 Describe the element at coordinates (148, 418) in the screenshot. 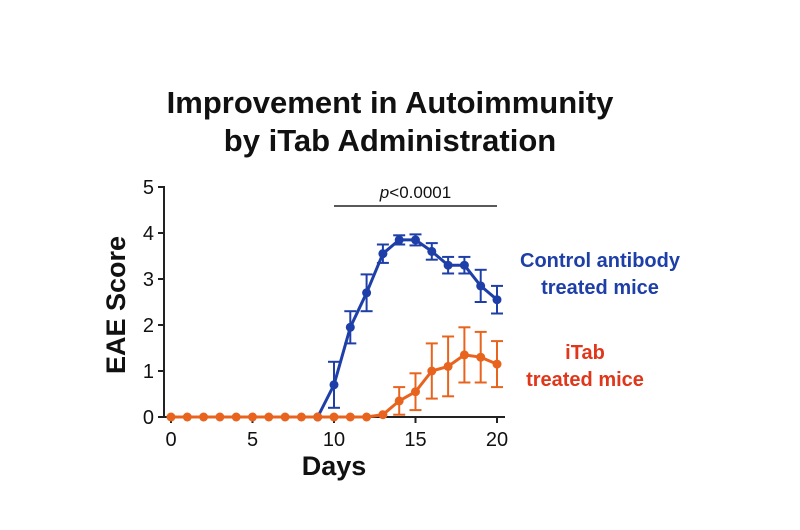

I see `y-tick-label: 0` at that location.